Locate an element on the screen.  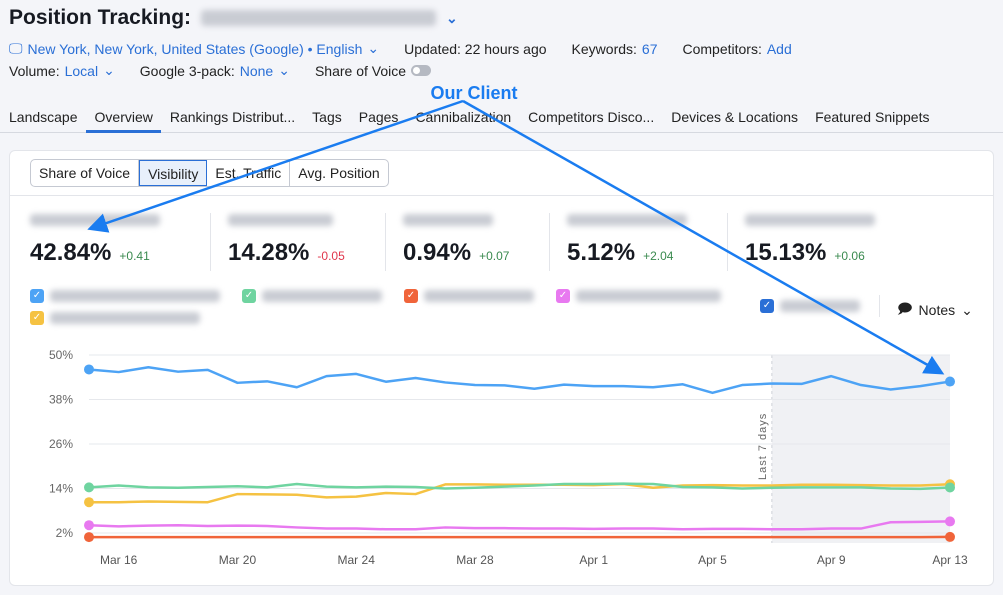
x-tick-label: Mar 24 is located at coordinates (357, 560).